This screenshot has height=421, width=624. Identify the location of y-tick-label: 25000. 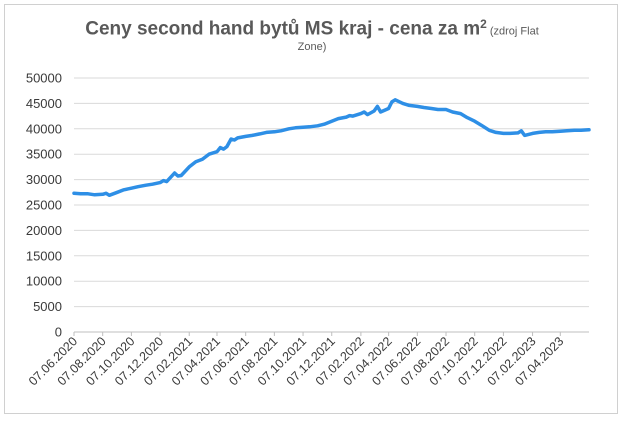
(44, 205).